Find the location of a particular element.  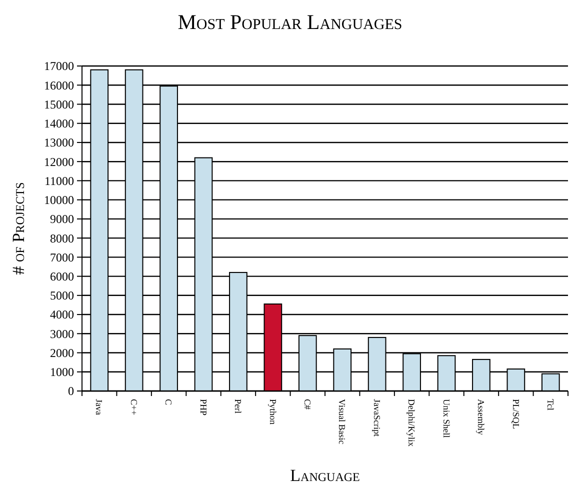

x-tick-label: JavaScript is located at coordinates (377, 418).